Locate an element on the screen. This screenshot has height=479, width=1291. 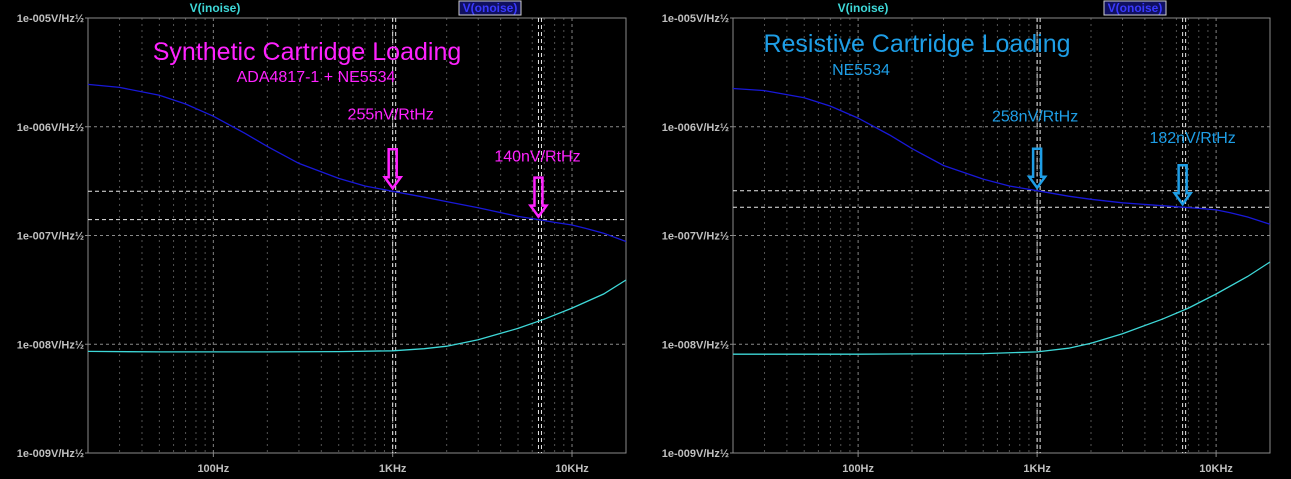
annotation-title: Resistive Cartridge Loading is located at coordinates (916, 44).